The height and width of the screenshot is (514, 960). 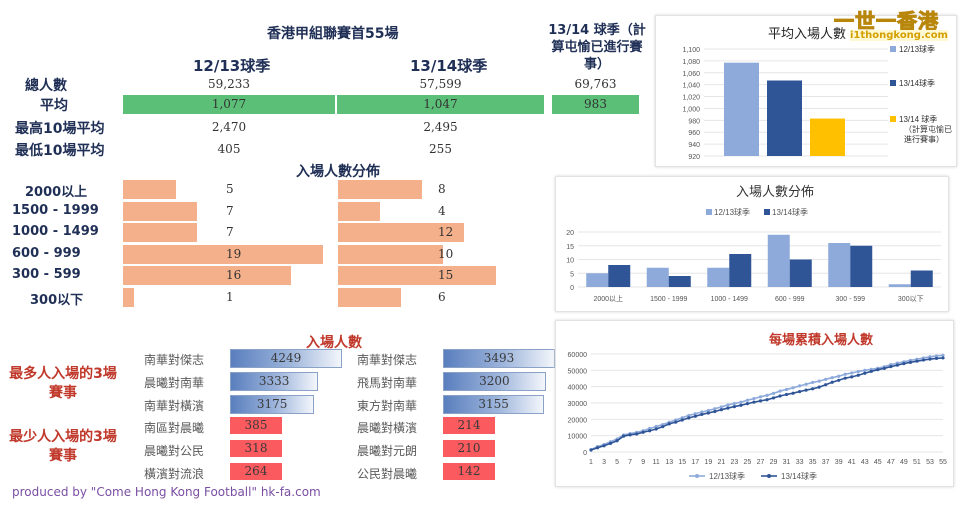 What do you see at coordinates (442, 189) in the screenshot?
I see `distribution-value-1314: 8` at bounding box center [442, 189].